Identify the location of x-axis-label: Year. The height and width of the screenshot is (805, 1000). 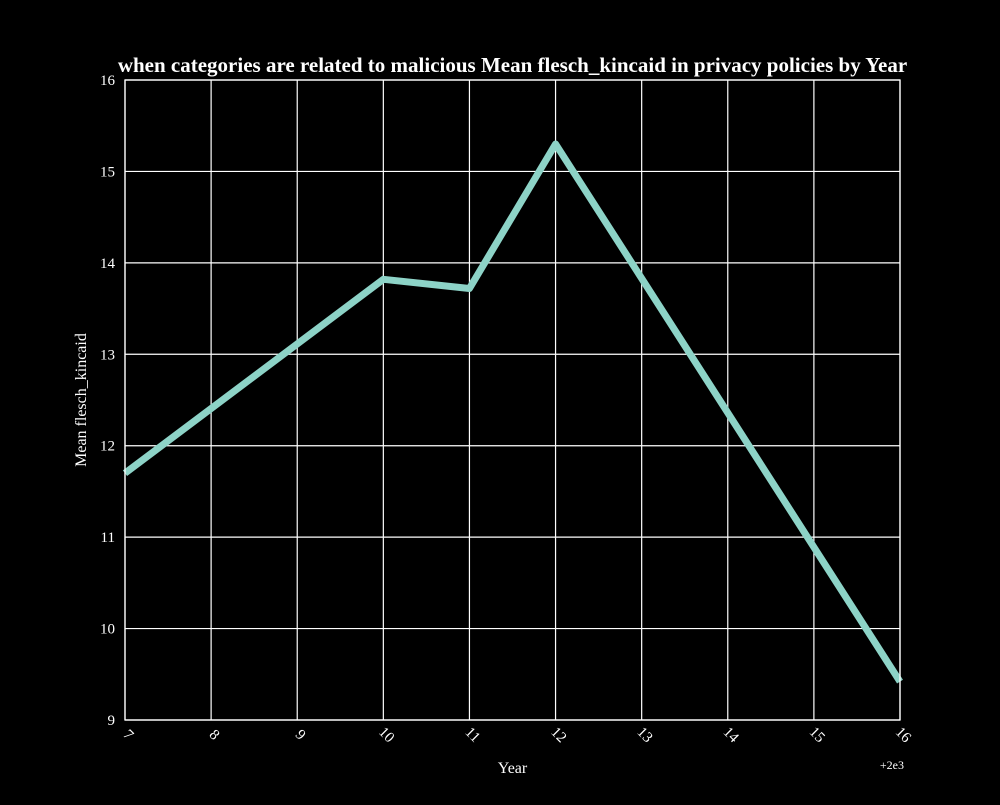
(513, 768).